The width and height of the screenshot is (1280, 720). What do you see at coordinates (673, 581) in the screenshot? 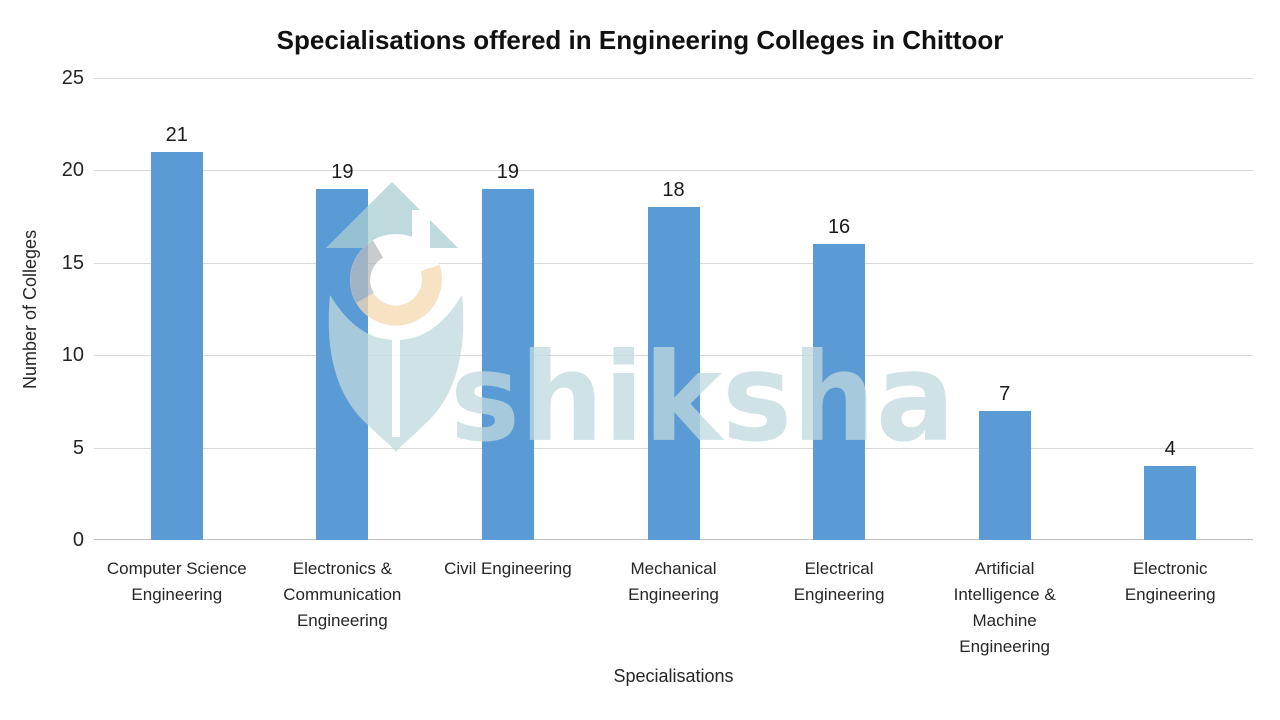
I see `x-category-label-mechanical-engineering: Mechanical Engineering` at bounding box center [673, 581].